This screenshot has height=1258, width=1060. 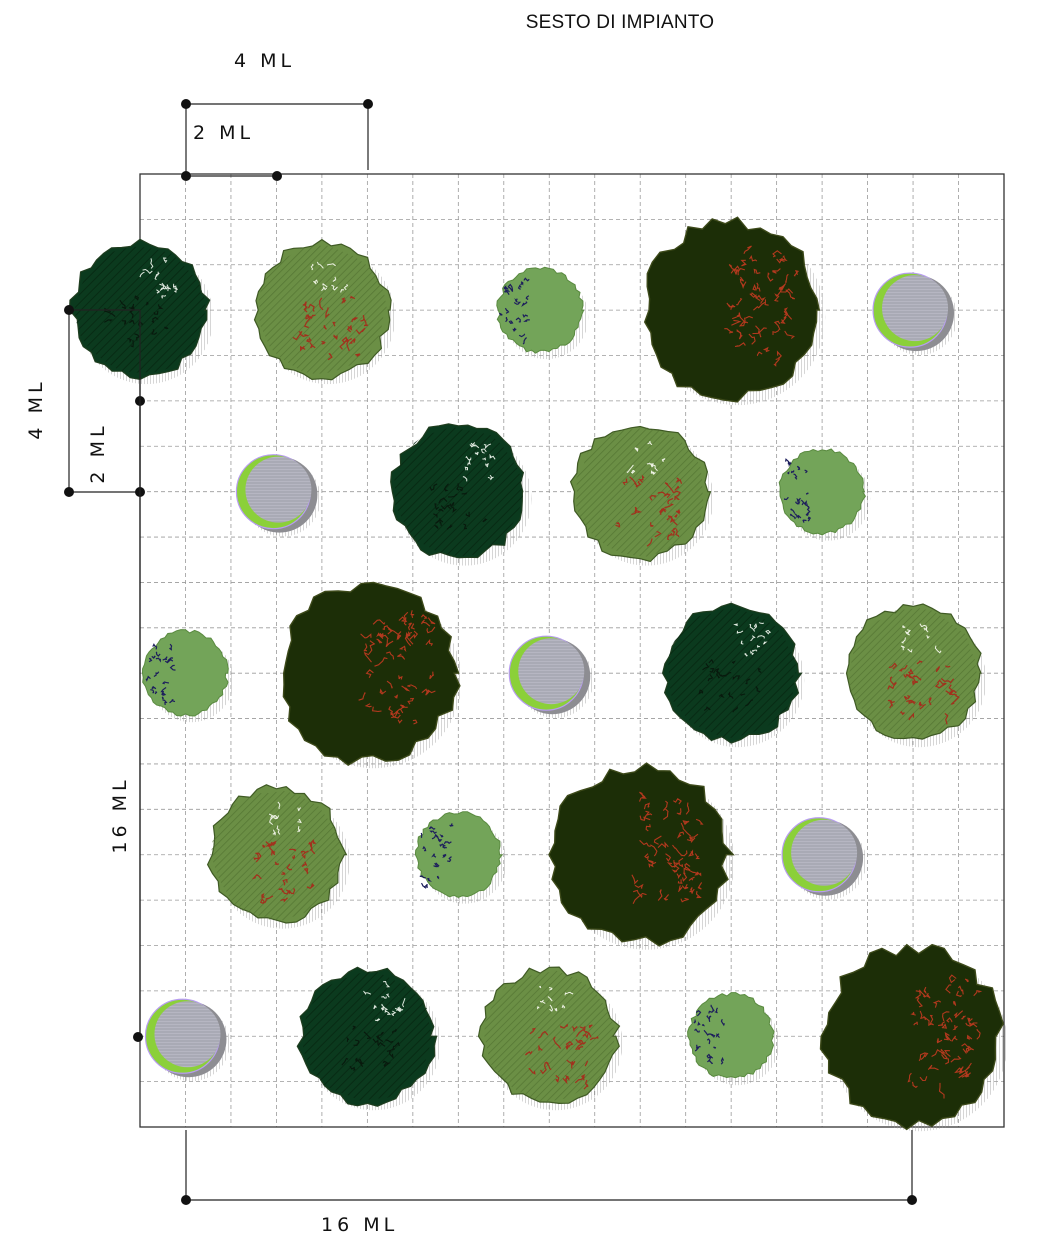 What do you see at coordinates (36, 409) in the screenshot?
I see `dimension-label-left-4ml: 4 ML` at bounding box center [36, 409].